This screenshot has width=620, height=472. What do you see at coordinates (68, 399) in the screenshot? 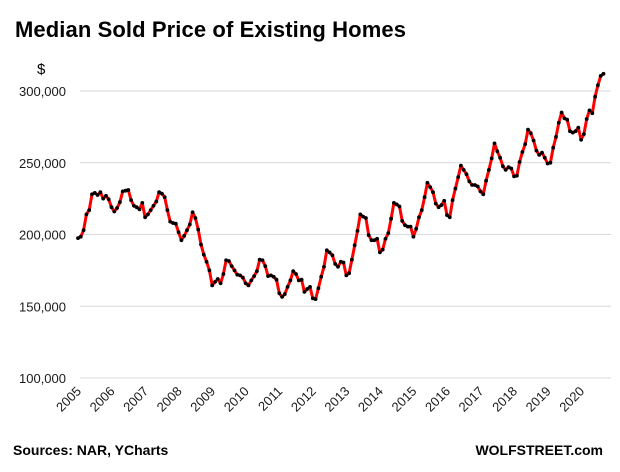
I see `x-tick-label: 2005` at bounding box center [68, 399].